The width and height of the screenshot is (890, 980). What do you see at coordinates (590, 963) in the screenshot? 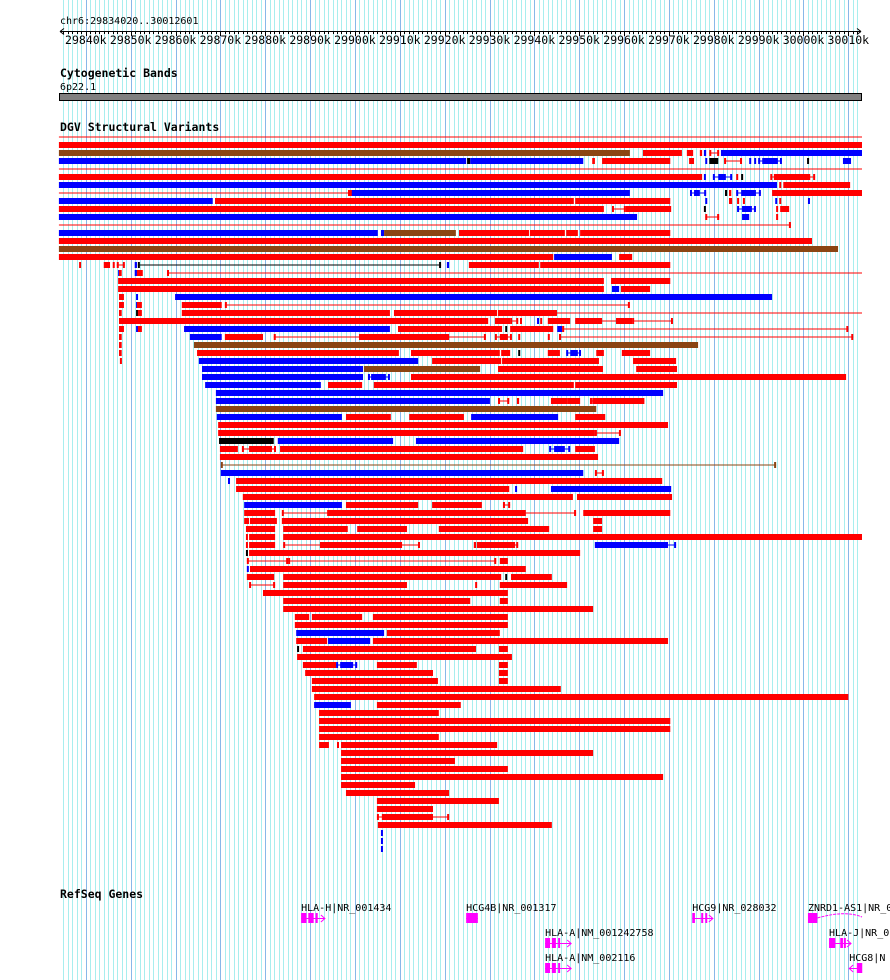
I see `gene-feature: HLA-A|NM_002116` at bounding box center [590, 963].